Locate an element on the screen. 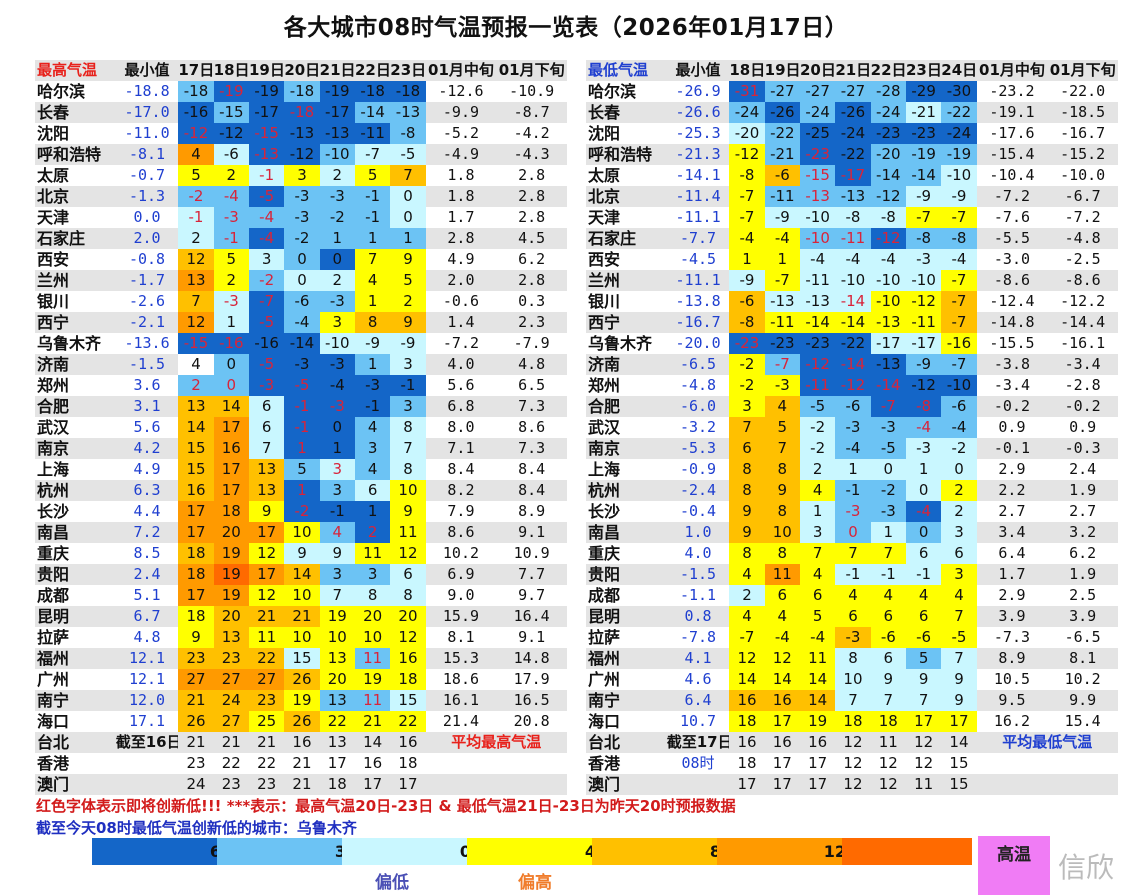 The image size is (1132, 895). daily-temp-cell: 7 is located at coordinates (888, 700).